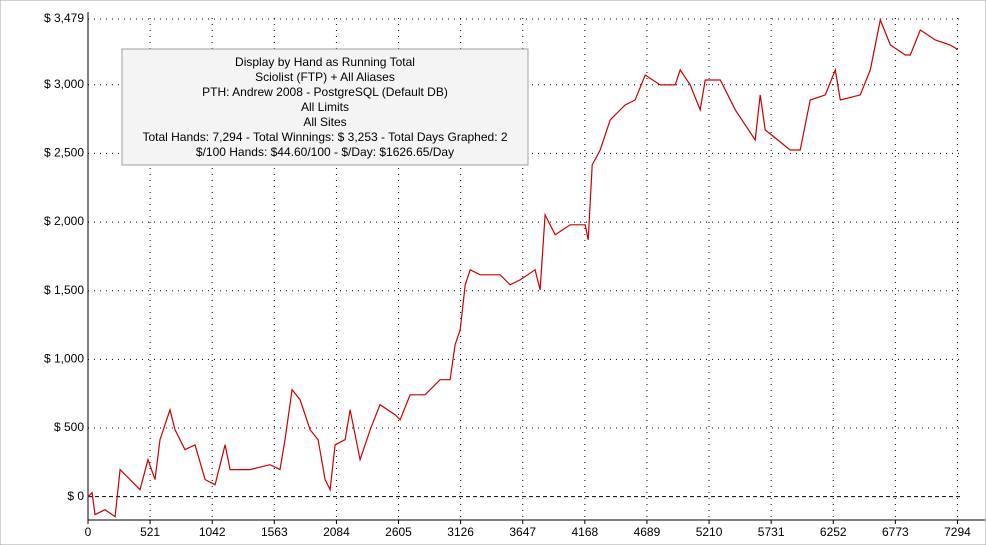 This screenshot has width=986, height=545. I want to click on y-tick-label: $ 1,000, so click(64, 359).